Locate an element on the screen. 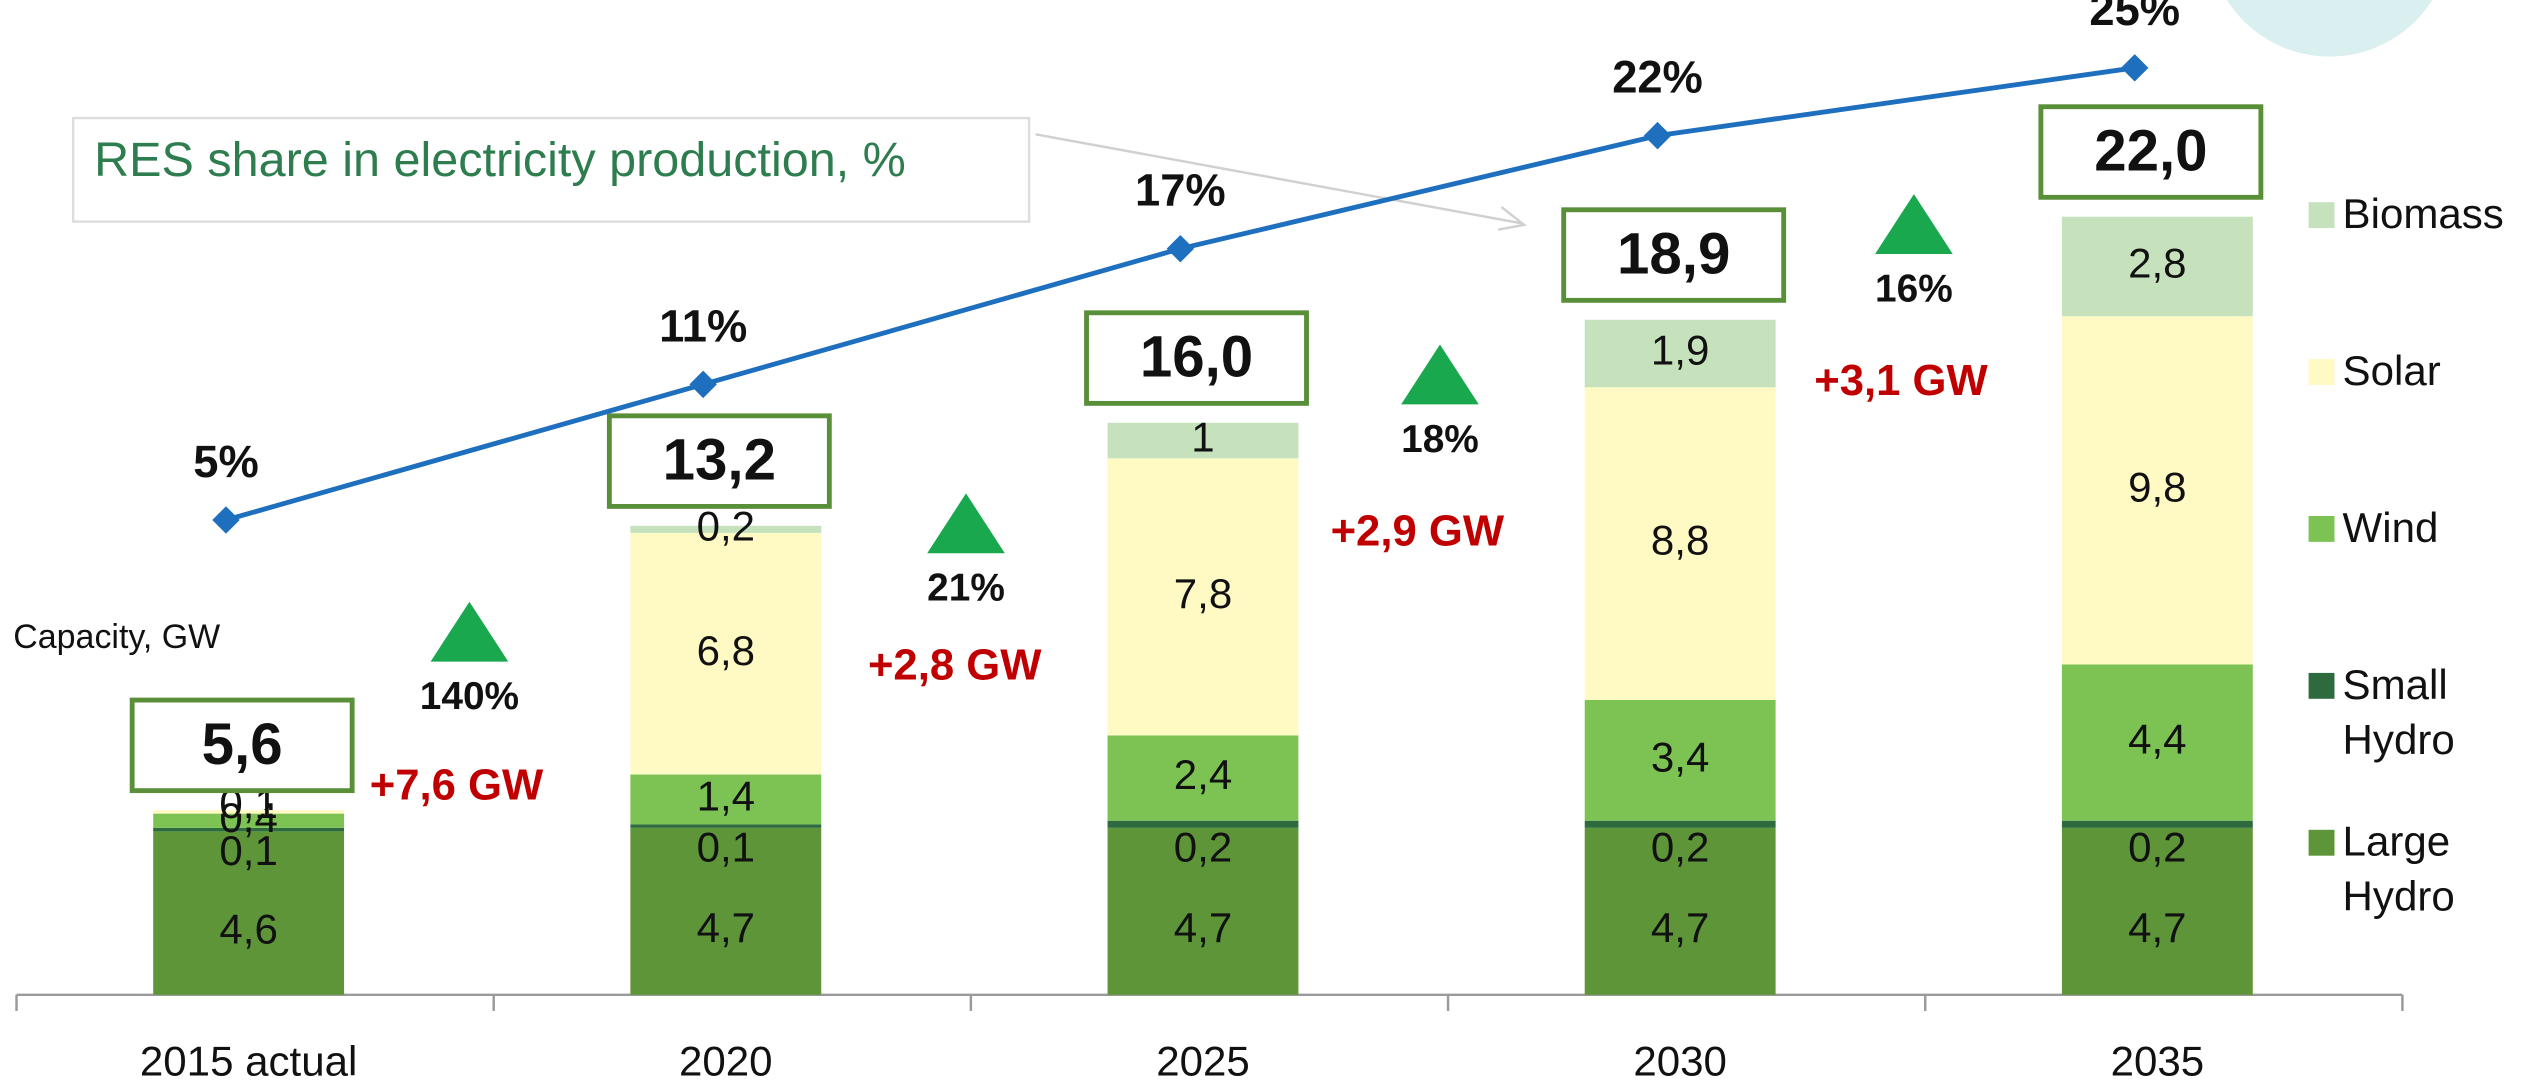 This screenshot has height=1087, width=2537. growth-label: 18% is located at coordinates (1440, 439).